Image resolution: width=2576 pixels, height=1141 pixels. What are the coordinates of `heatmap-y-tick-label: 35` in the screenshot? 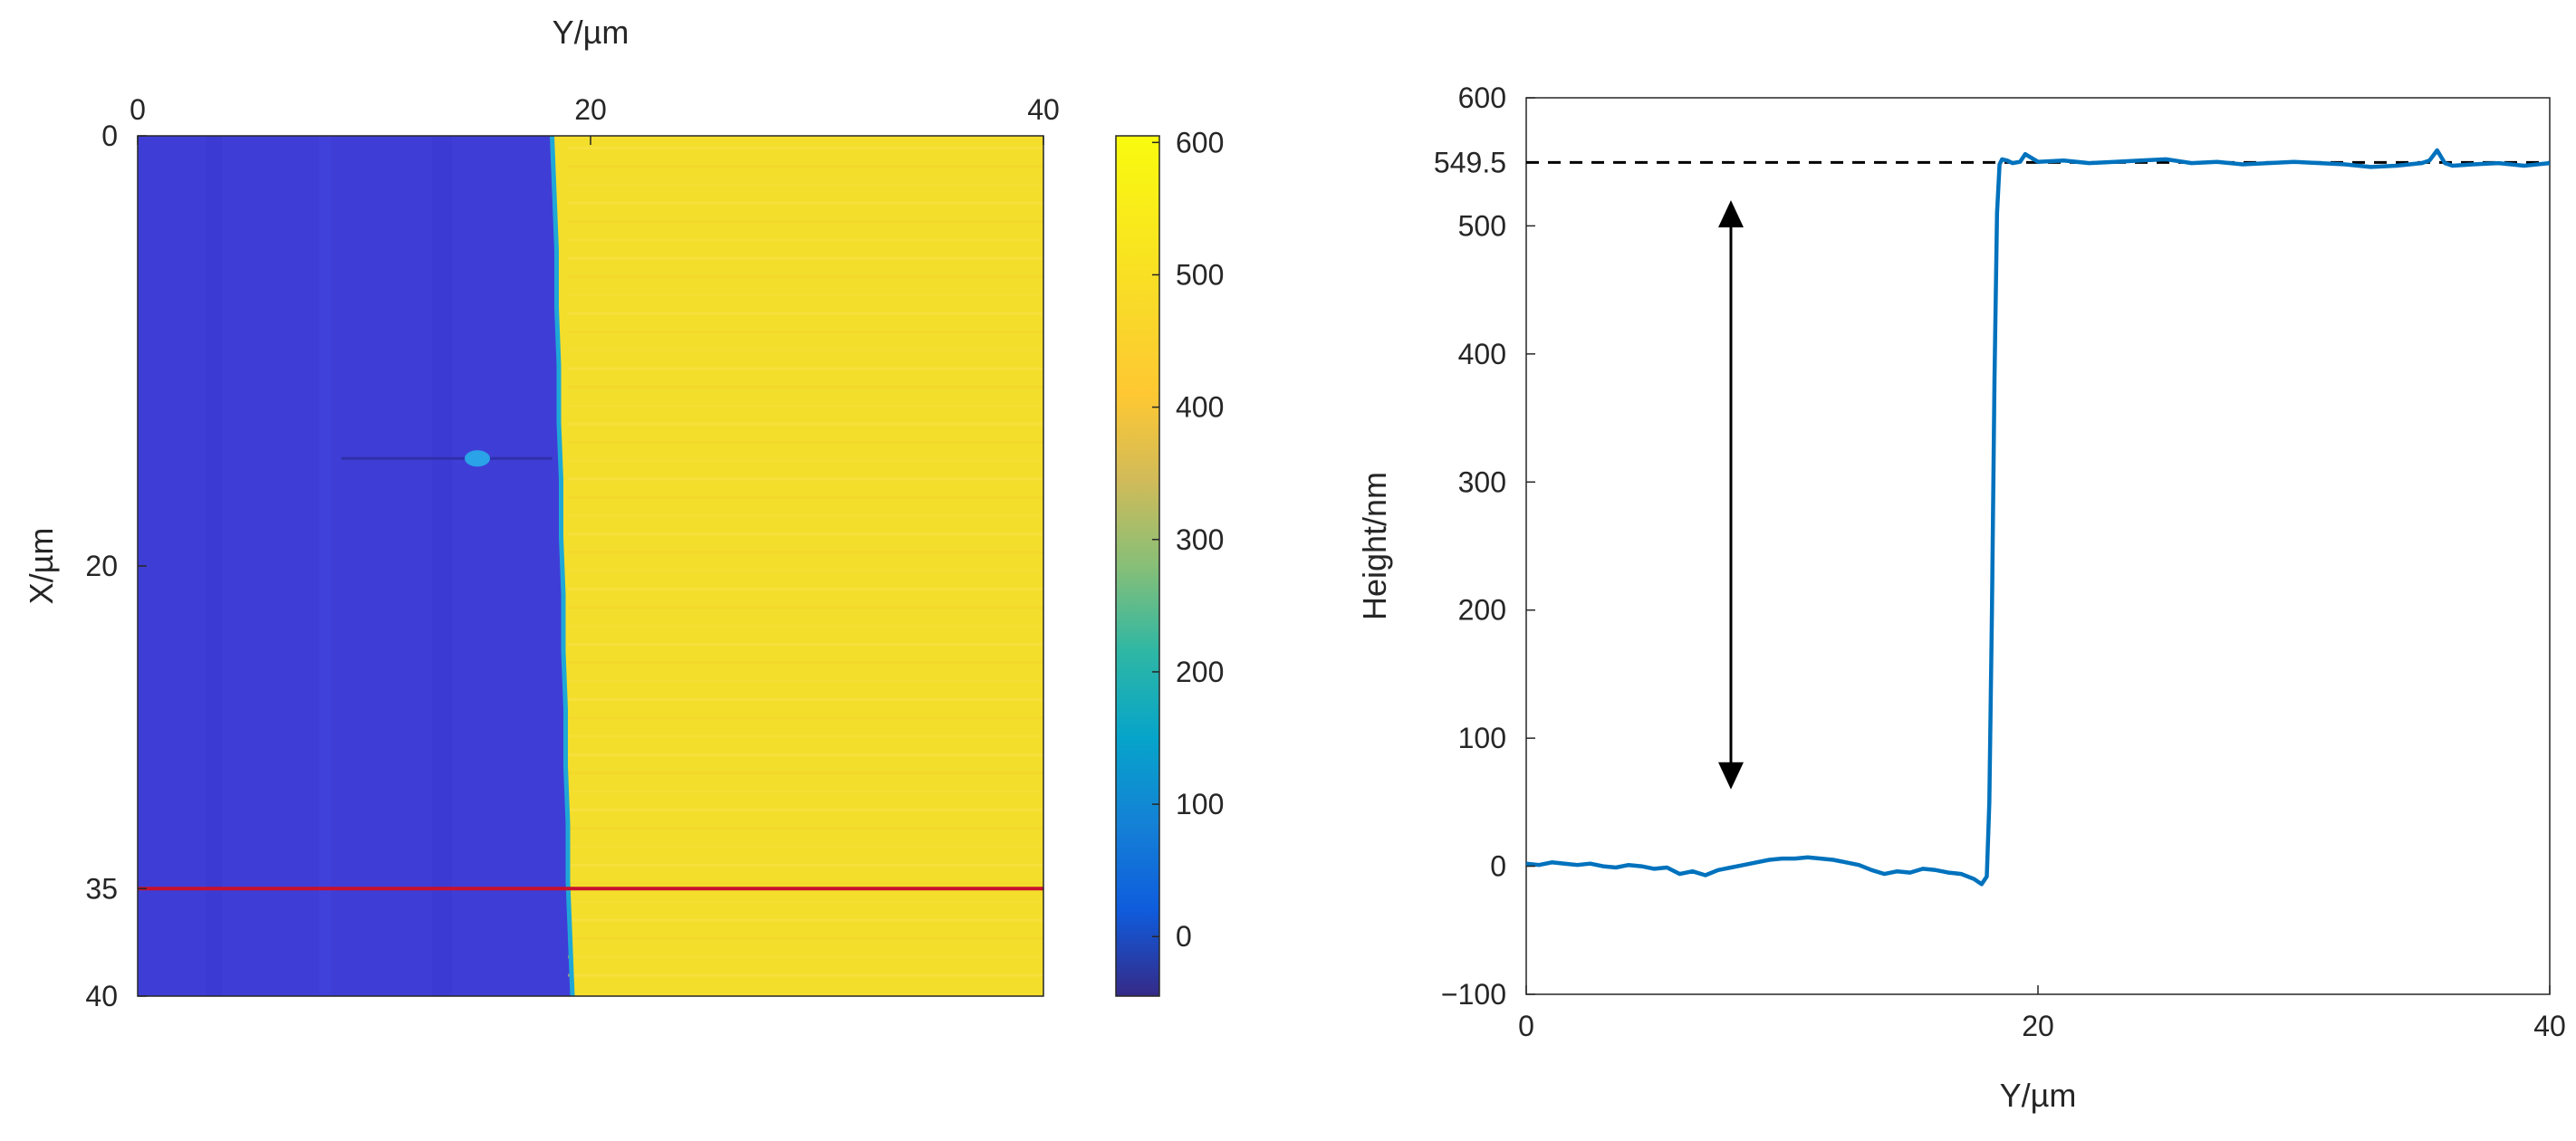 It's located at (101, 888).